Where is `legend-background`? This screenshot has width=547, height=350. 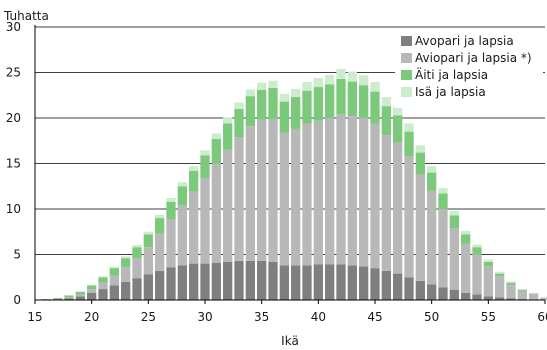
legend-background is located at coordinates (469, 71).